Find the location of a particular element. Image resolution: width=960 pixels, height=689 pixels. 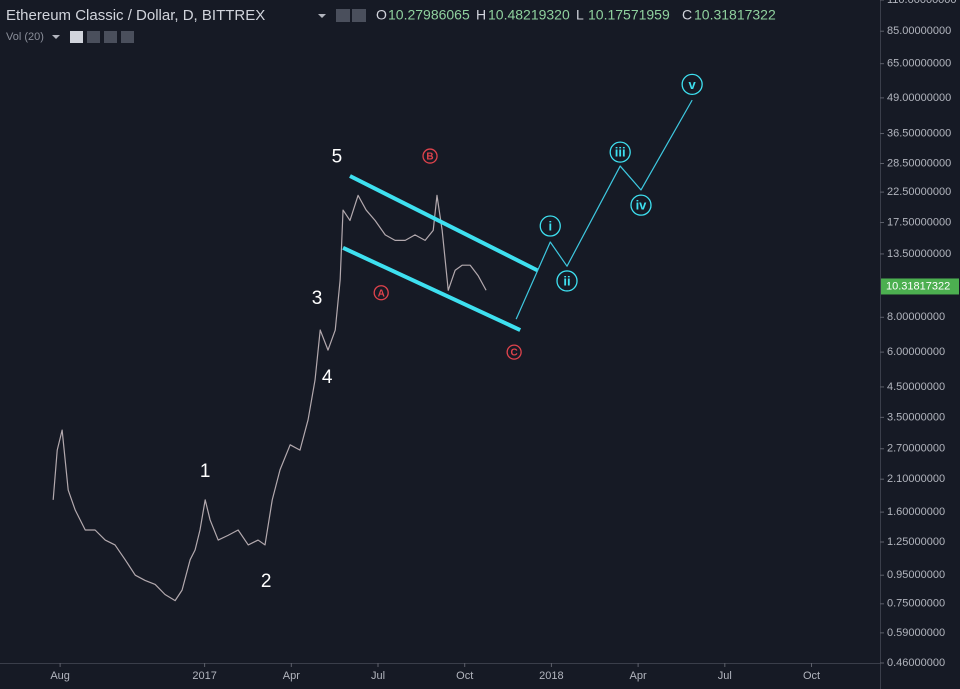

y-tick-label: 3.50000000 is located at coordinates (916, 417).